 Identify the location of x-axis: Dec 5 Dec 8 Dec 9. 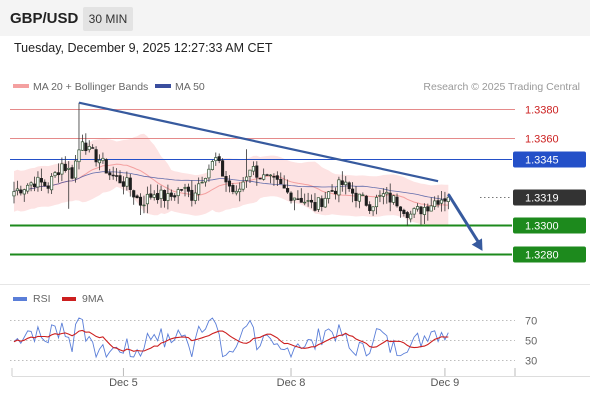
(312, 378).